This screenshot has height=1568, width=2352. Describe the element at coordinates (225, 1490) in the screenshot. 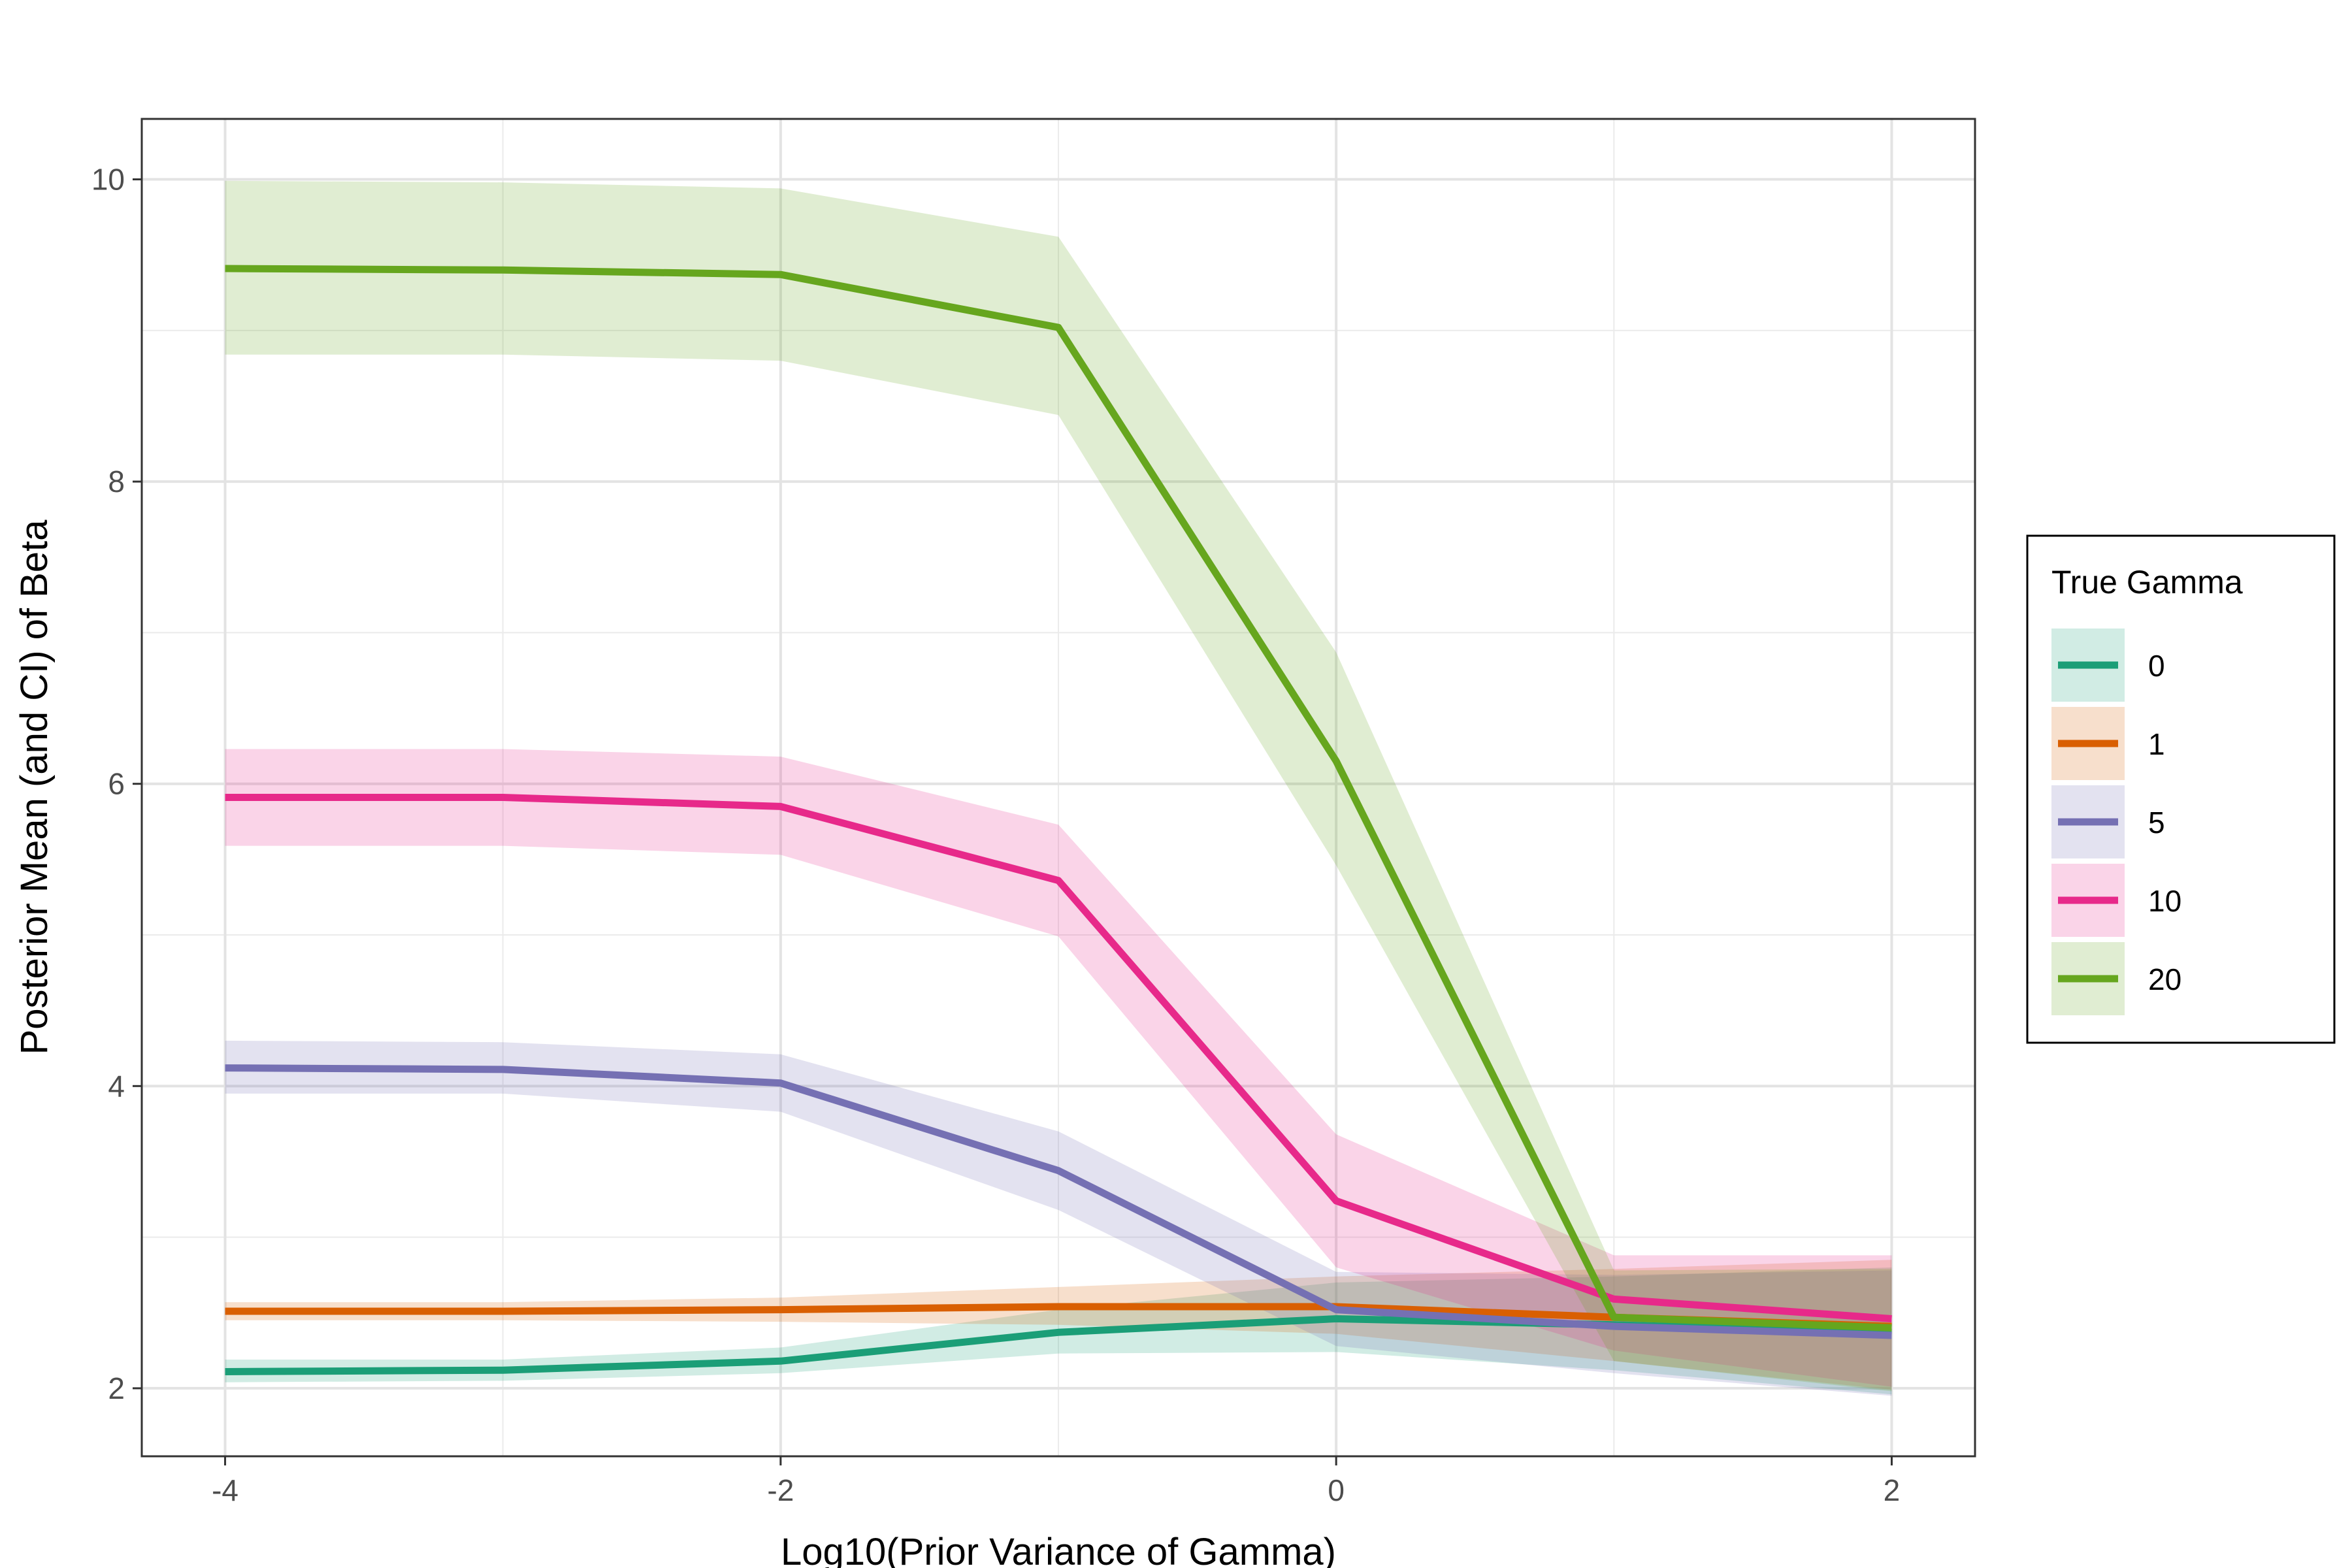

I see `x-tick-label: -4` at that location.